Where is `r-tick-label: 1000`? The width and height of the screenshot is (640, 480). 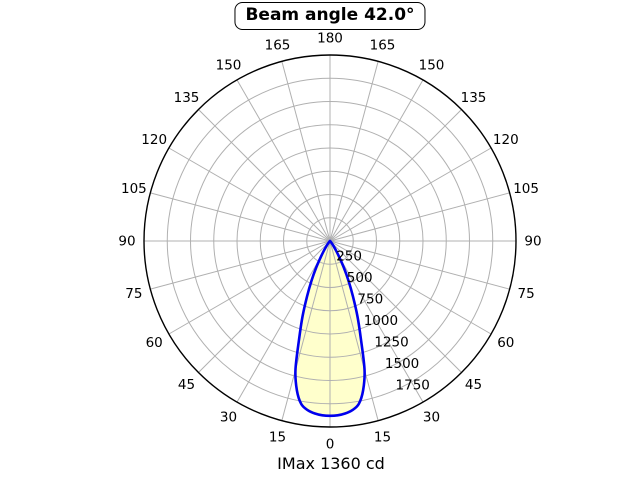 r-tick-label: 1000 is located at coordinates (381, 321).